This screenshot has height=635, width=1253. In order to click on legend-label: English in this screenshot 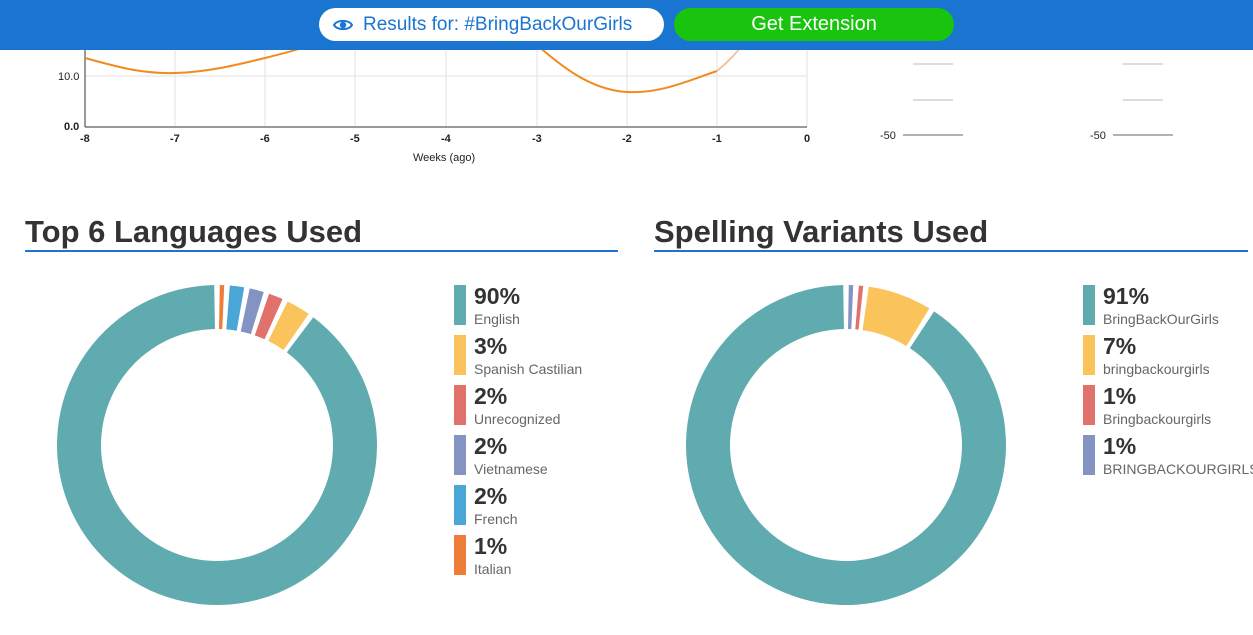, I will do `click(497, 319)`.